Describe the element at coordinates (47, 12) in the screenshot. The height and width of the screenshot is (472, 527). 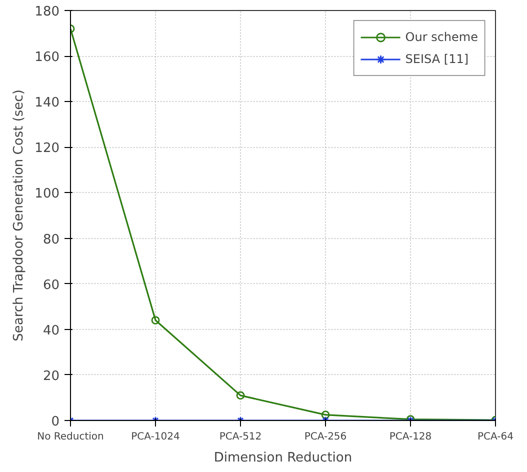
I see `y-tick-label: 180` at that location.